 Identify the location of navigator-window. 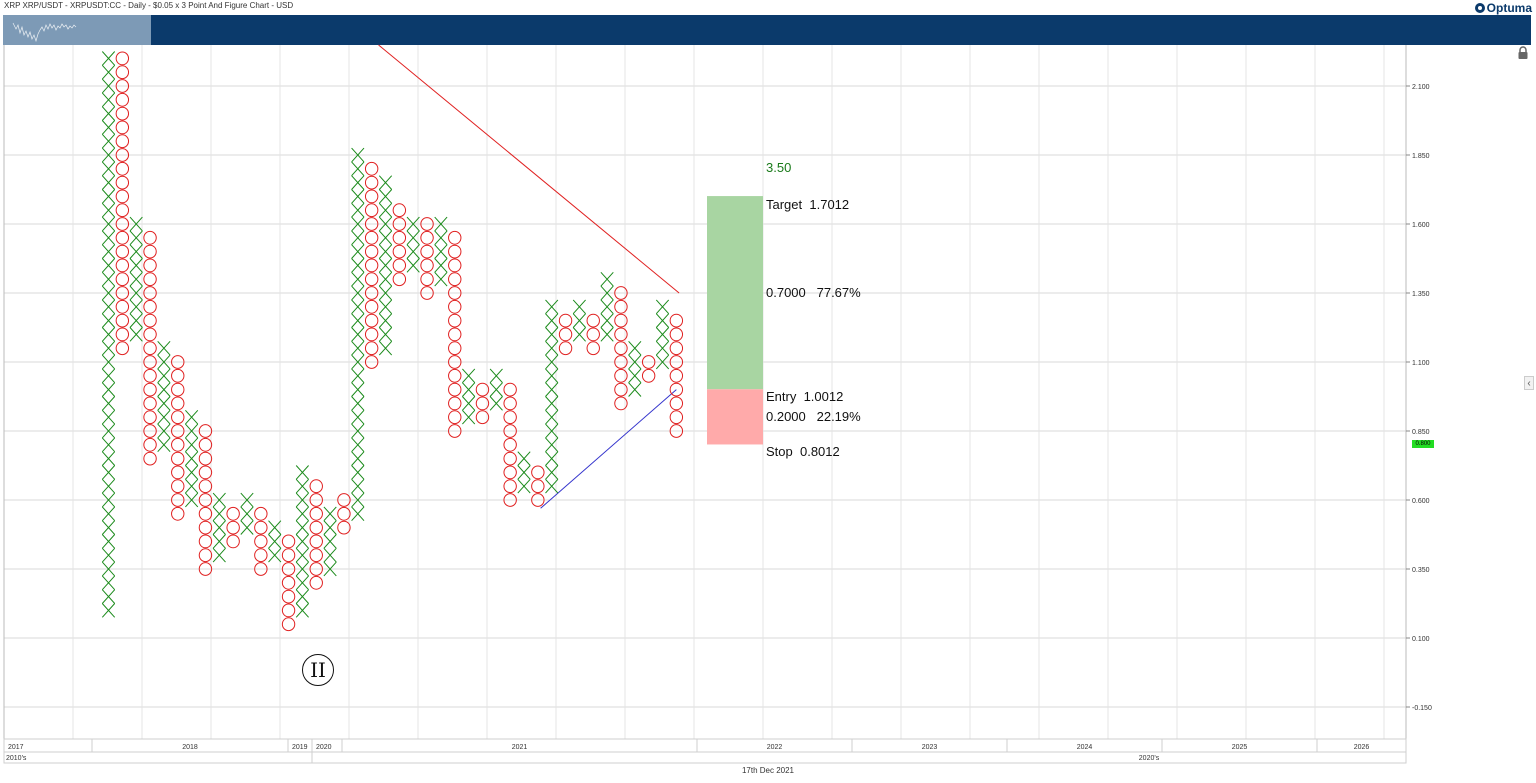
(77, 30).